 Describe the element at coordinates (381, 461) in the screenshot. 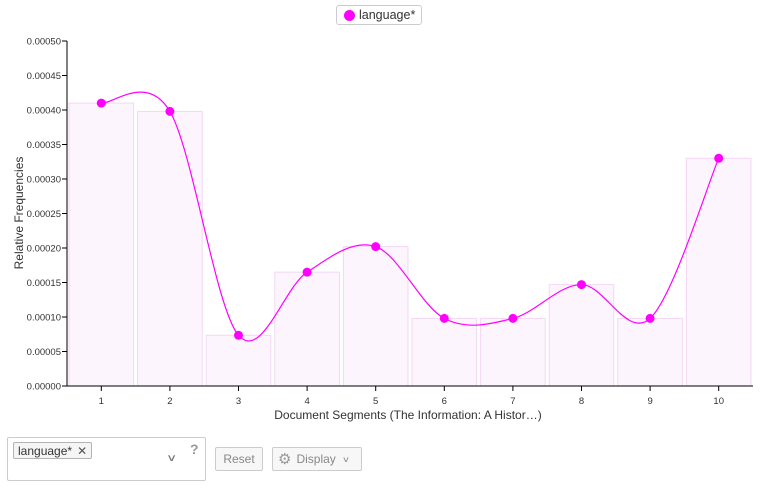

I see `controls-bar: language* ✕ ∨ ? Reset ⚙ Display ∨` at that location.